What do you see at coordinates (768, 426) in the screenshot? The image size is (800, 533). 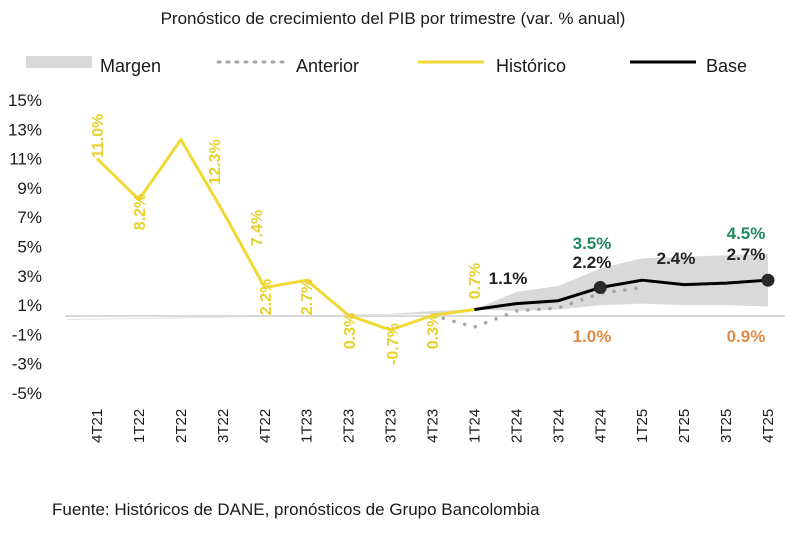 I see `x-tick-label: 4T25` at bounding box center [768, 426].